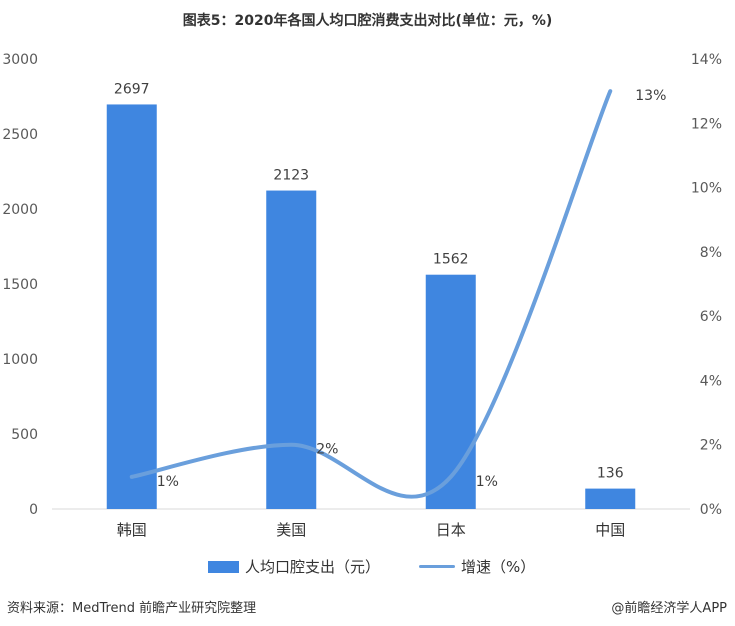  Describe the element at coordinates (706, 189) in the screenshot. I see `right-tick-label: 10%` at that location.